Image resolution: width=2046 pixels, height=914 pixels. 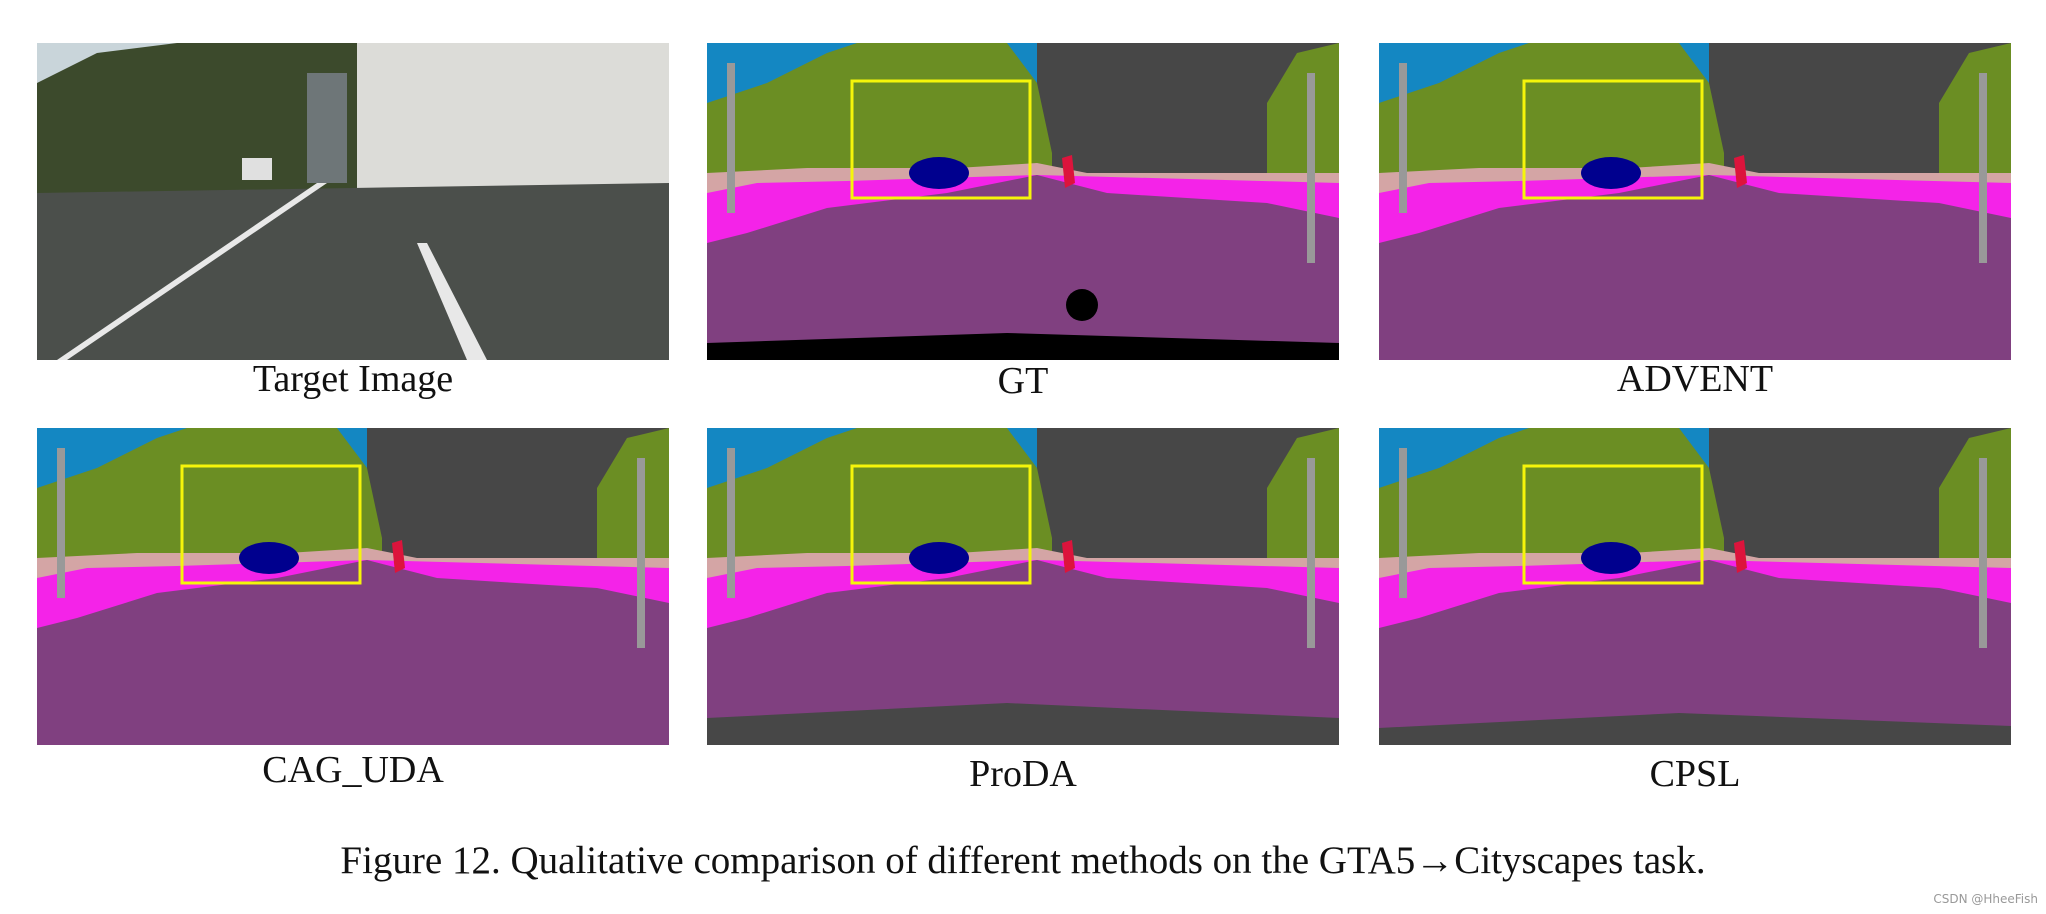 I want to click on cag-uda-map, so click(x=353, y=586).